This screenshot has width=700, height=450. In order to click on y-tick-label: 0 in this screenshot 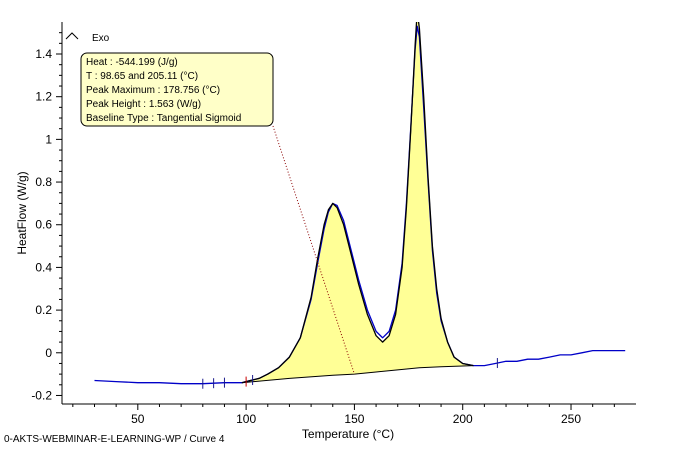, I will do `click(48, 353)`.